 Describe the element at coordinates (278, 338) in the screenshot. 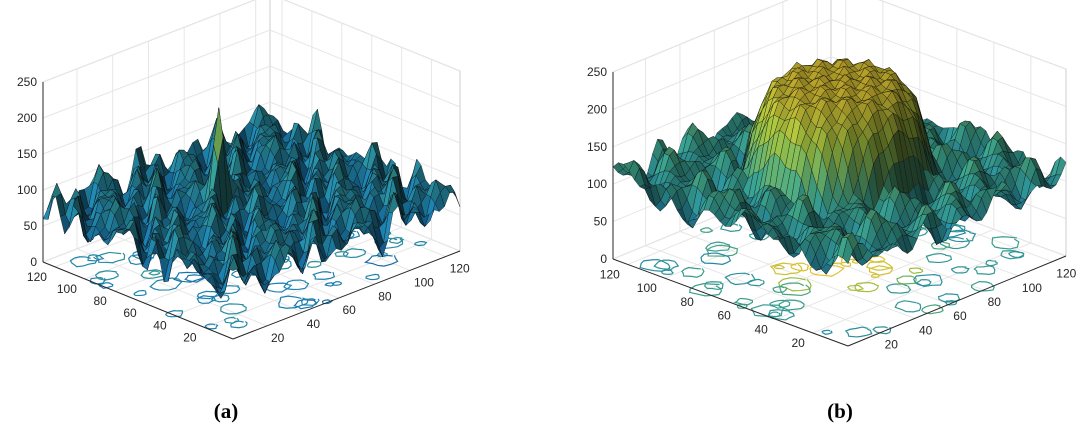

I see `x-tick-label: 20` at that location.